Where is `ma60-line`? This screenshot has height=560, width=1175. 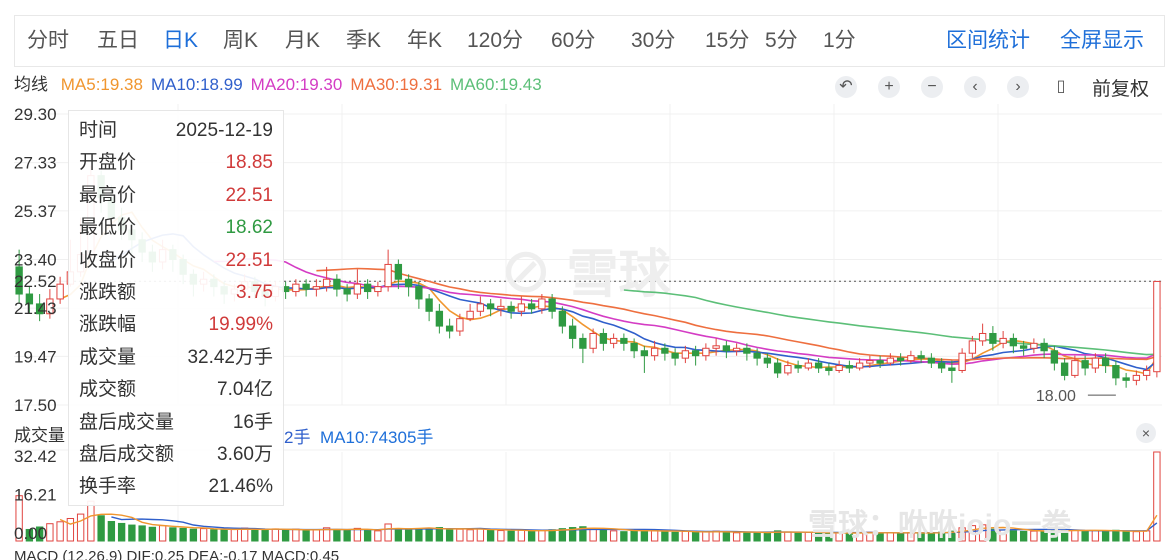
ma60-line is located at coordinates (890, 322).